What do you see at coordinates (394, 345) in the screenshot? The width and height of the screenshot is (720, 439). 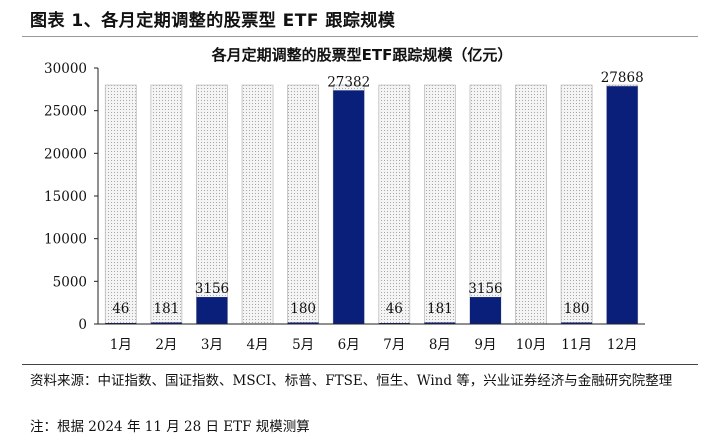 I see `x-tick-label: 7月` at bounding box center [394, 345].